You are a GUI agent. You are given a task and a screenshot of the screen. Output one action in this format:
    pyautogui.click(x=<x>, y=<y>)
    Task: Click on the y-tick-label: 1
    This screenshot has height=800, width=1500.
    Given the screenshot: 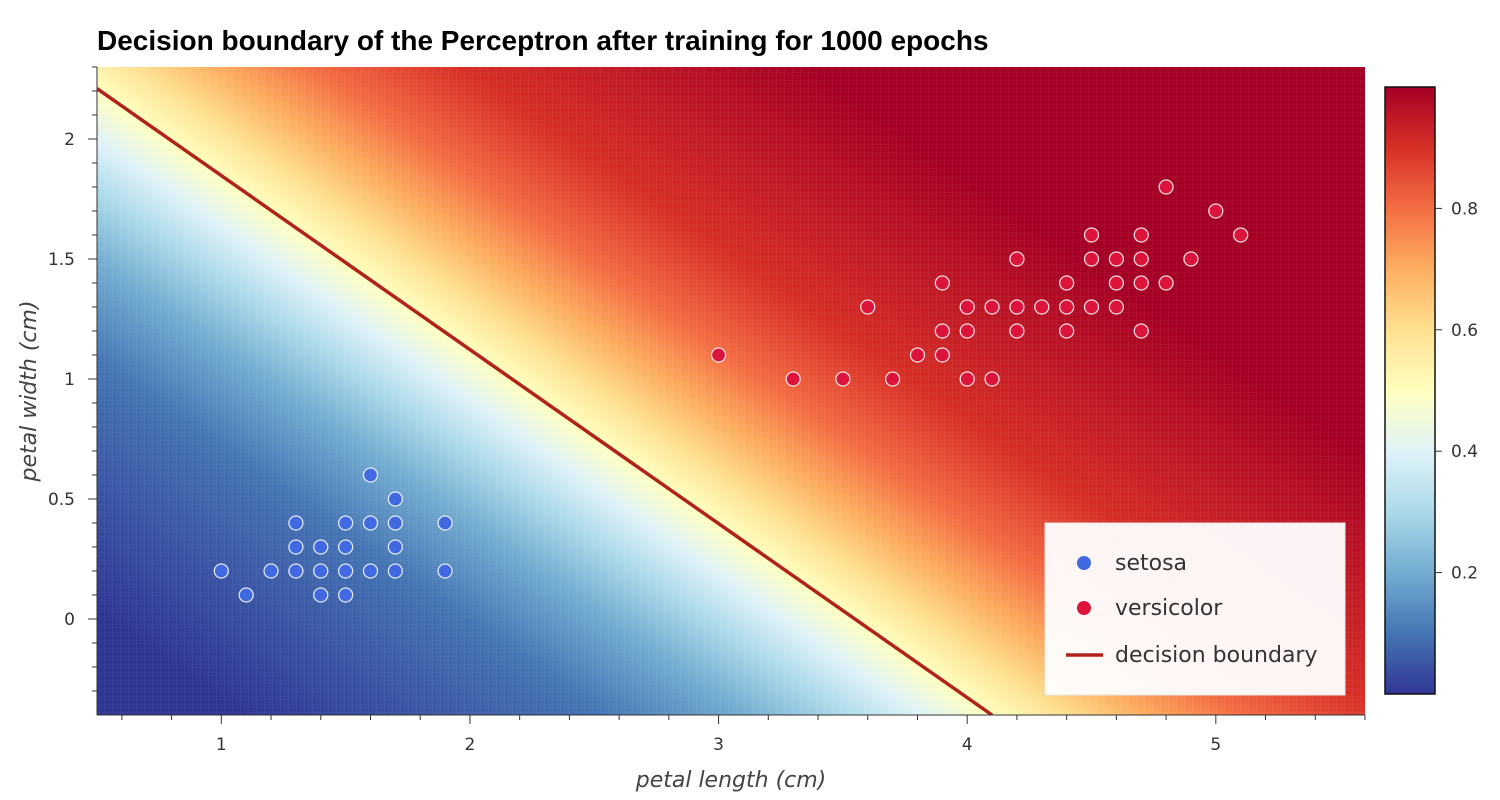 What is the action you would take?
    pyautogui.click(x=69, y=380)
    